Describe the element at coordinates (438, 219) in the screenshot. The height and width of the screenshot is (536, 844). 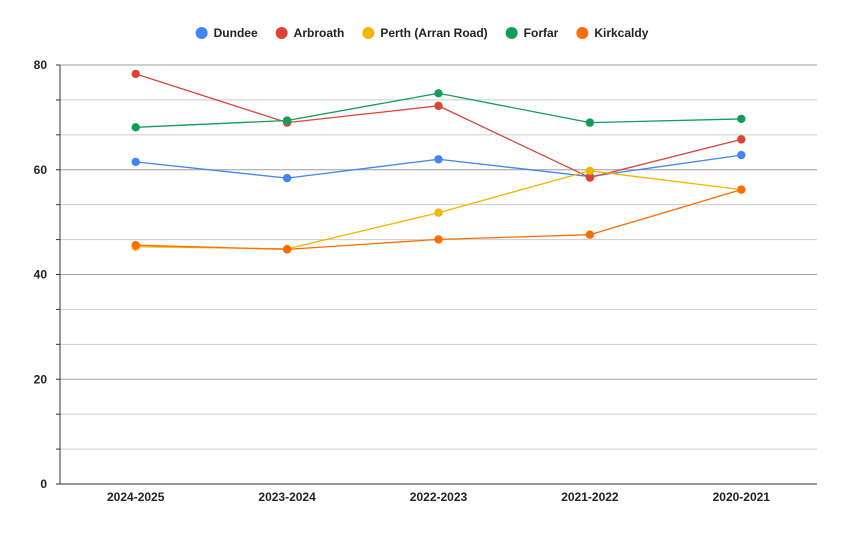
I see `series-kirkcaldy` at that location.